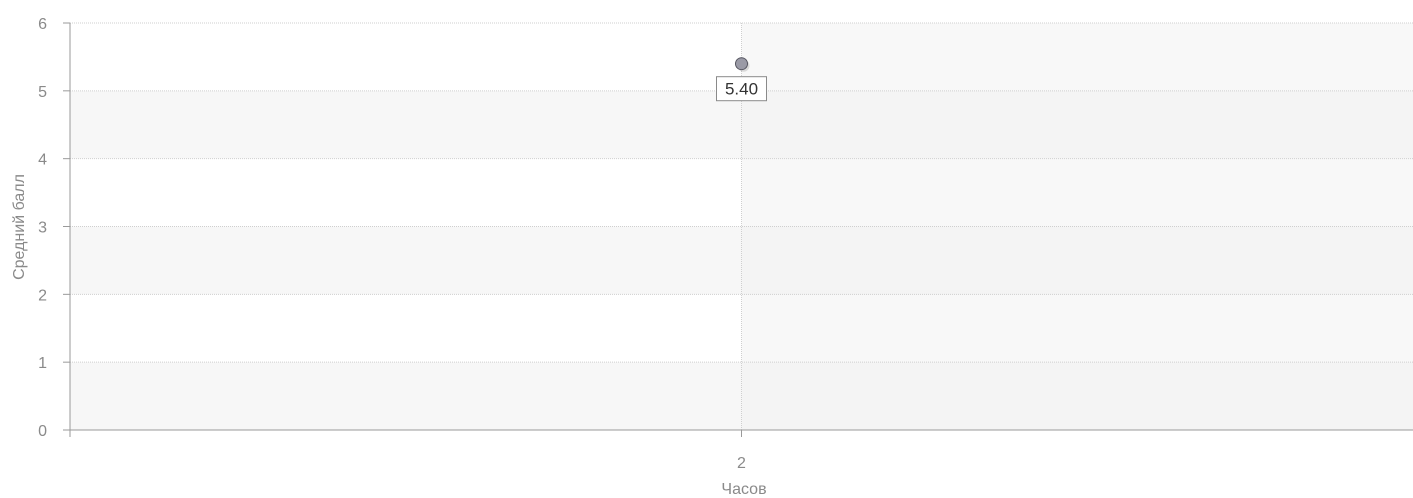 The height and width of the screenshot is (498, 1413). What do you see at coordinates (19, 227) in the screenshot?
I see `y-axis-title: Средний балл` at bounding box center [19, 227].